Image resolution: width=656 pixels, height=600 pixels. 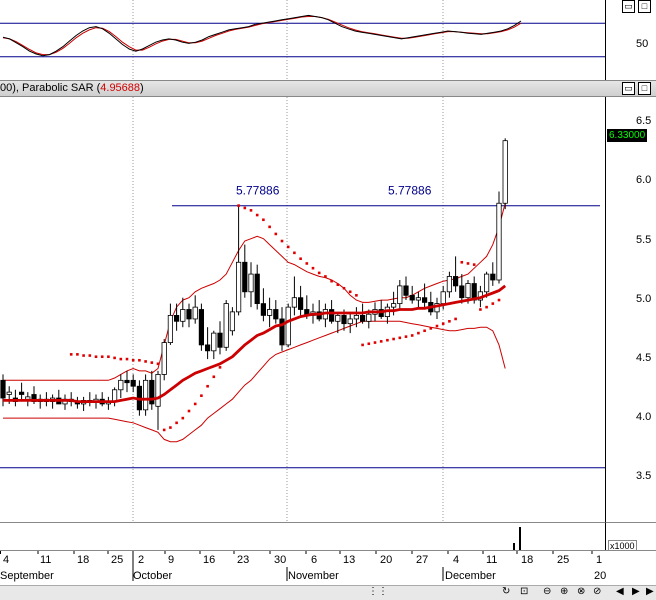 I want to click on price-pane-titlebar: 00), Parabolic SAR (4.95688) ▭ □, so click(x=328, y=88).